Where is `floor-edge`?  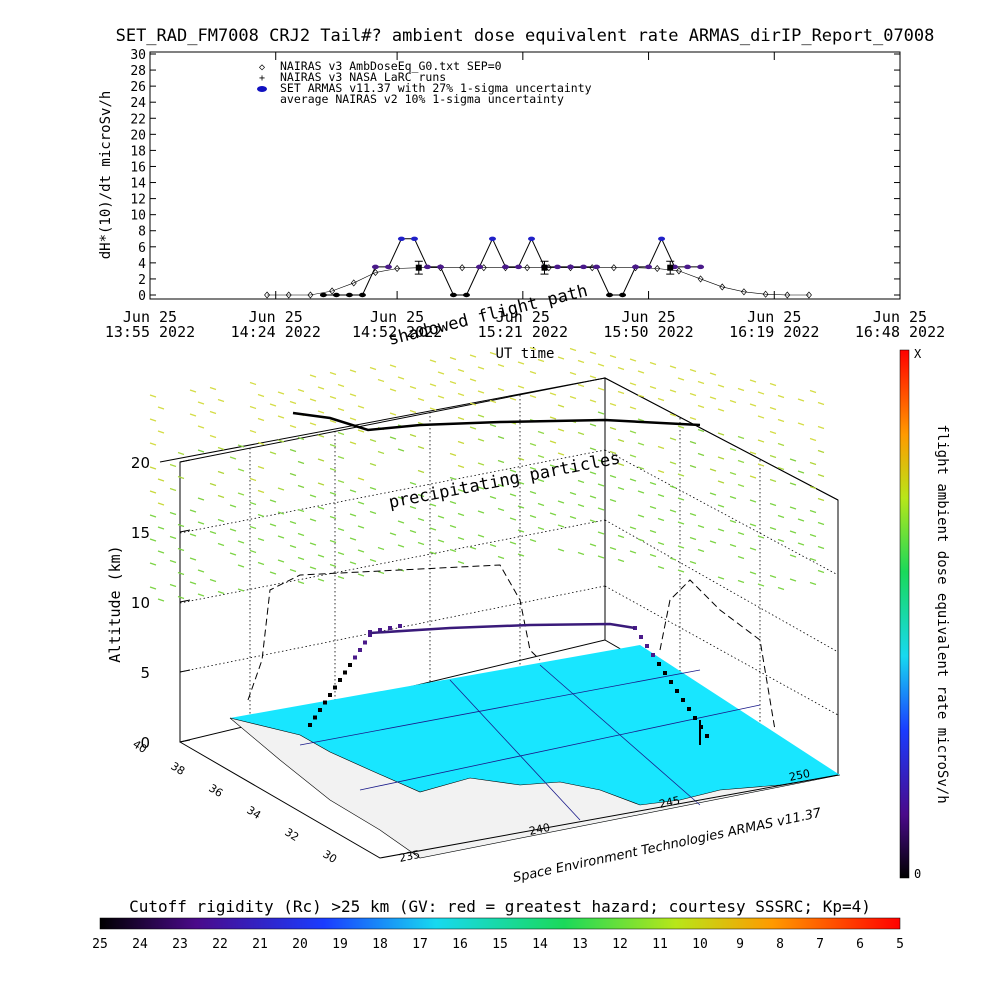
floor-edge is located at coordinates (509, 800).